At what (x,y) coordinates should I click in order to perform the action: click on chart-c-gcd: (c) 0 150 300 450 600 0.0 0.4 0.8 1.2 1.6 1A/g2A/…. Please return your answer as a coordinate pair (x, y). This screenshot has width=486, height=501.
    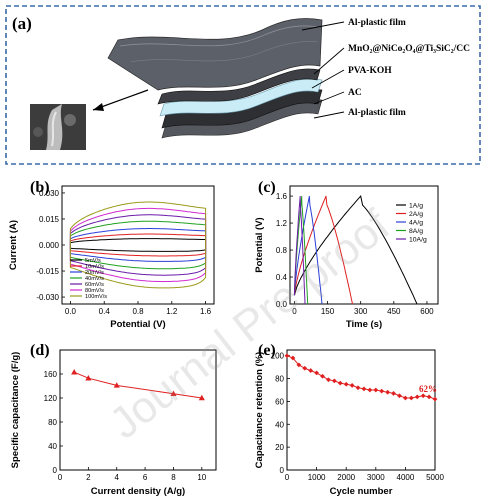
    Looking at the image, I should click on (346, 254).